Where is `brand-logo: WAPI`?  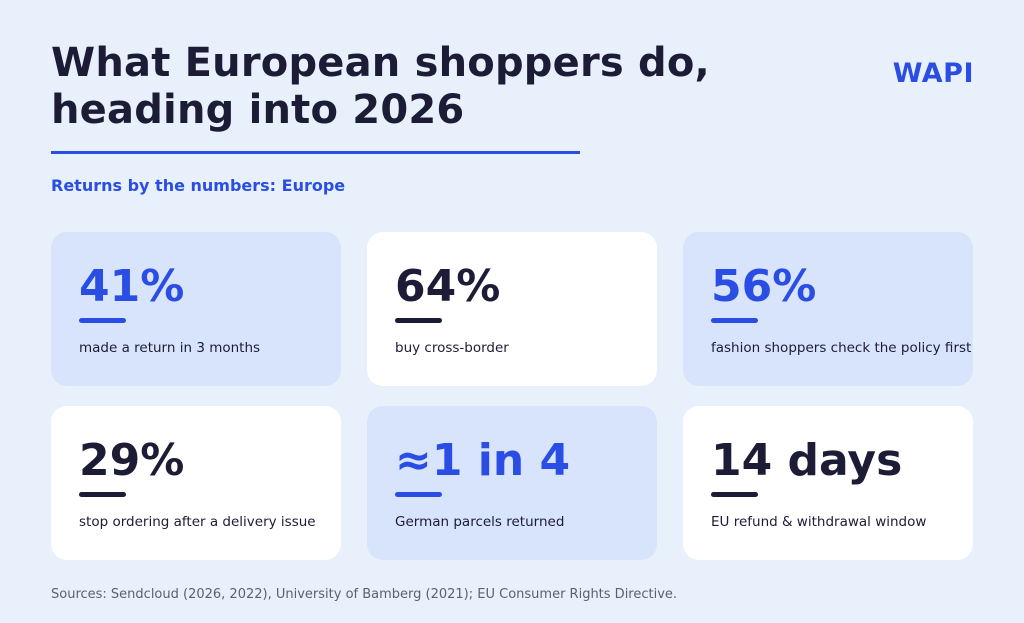
brand-logo: WAPI is located at coordinates (933, 73).